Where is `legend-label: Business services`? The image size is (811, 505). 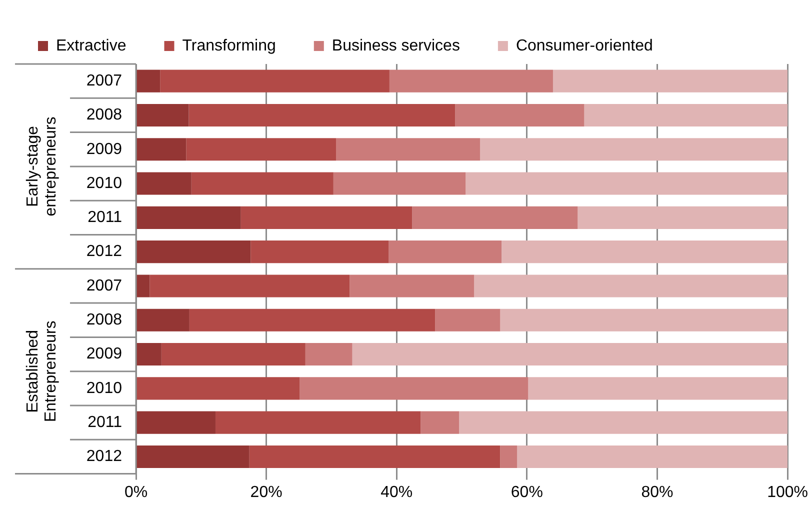
legend-label: Business services is located at coordinates (396, 45).